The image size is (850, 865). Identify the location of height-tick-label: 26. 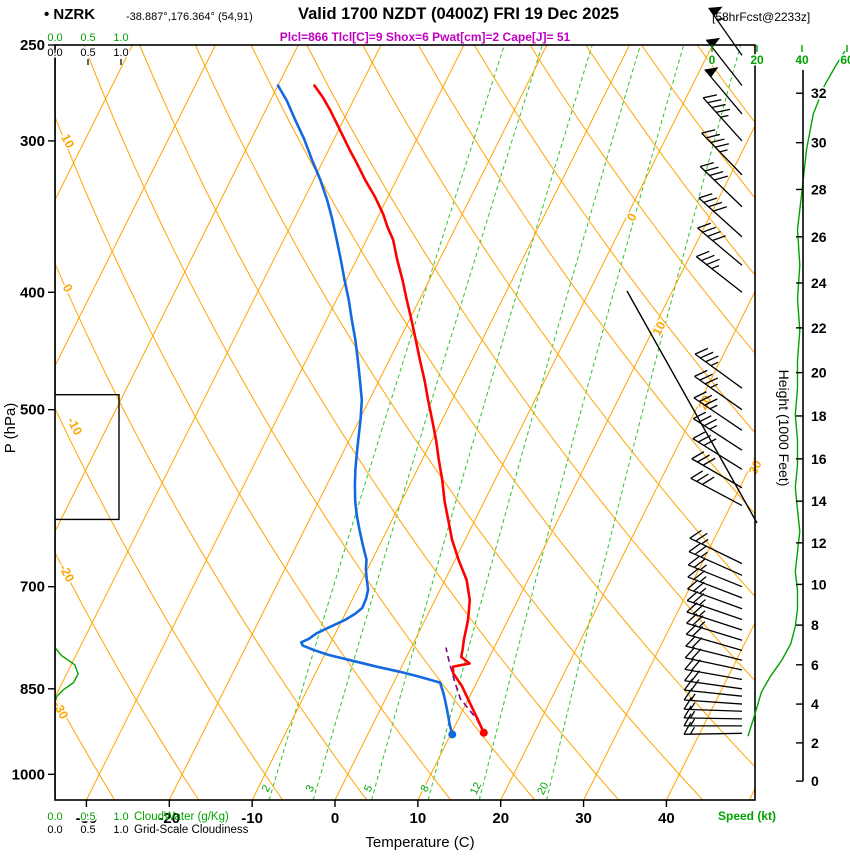
(819, 237).